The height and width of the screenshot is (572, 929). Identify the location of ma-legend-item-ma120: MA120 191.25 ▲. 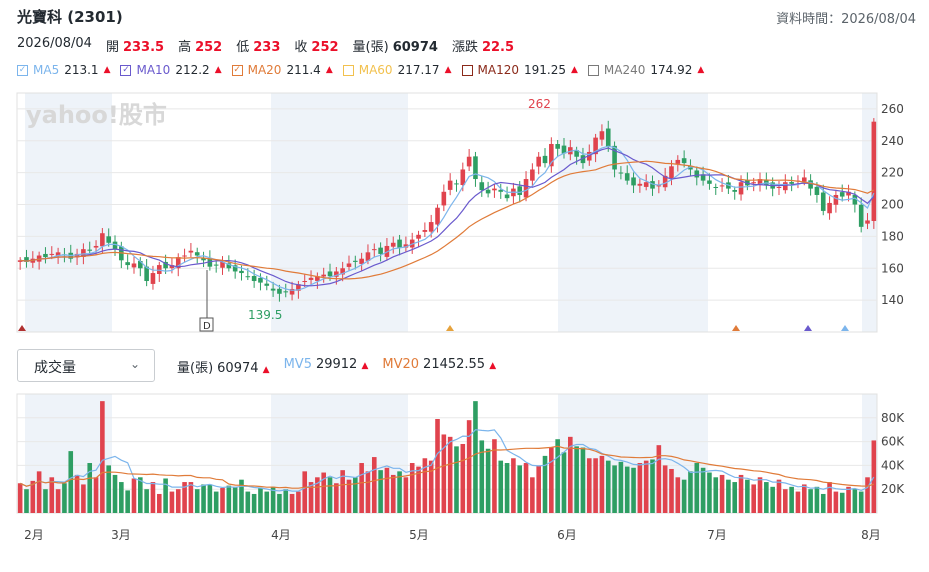
(519, 70).